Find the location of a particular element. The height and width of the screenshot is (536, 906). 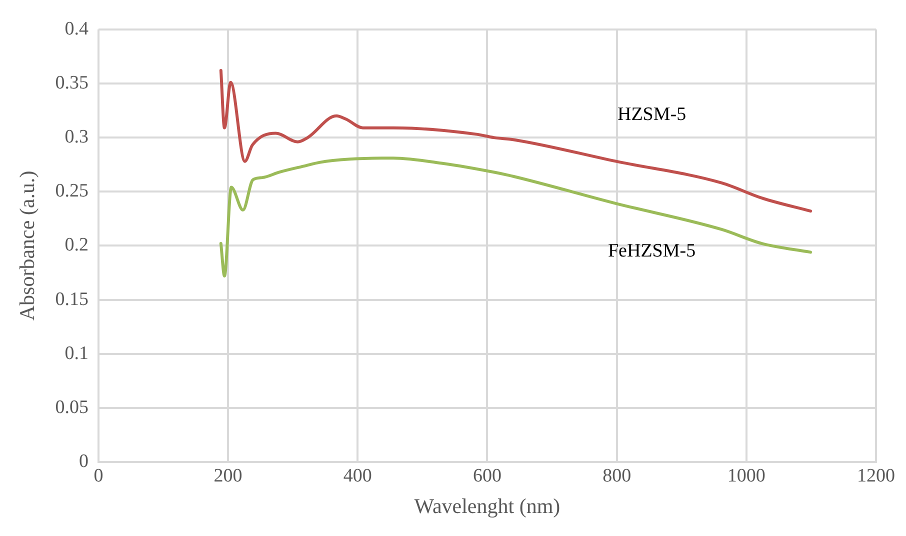

x-axis-title: Wavelenght (nm) is located at coordinates (487, 506).